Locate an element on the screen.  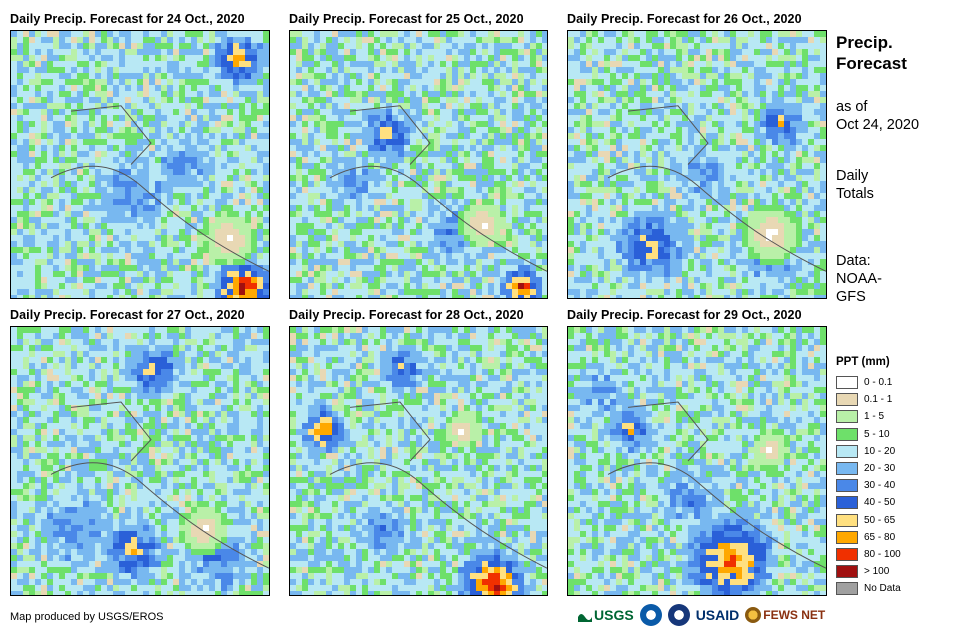
panel-title-3: Daily Precip. Forecast for 26 Oct., 2020 is located at coordinates (684, 19).